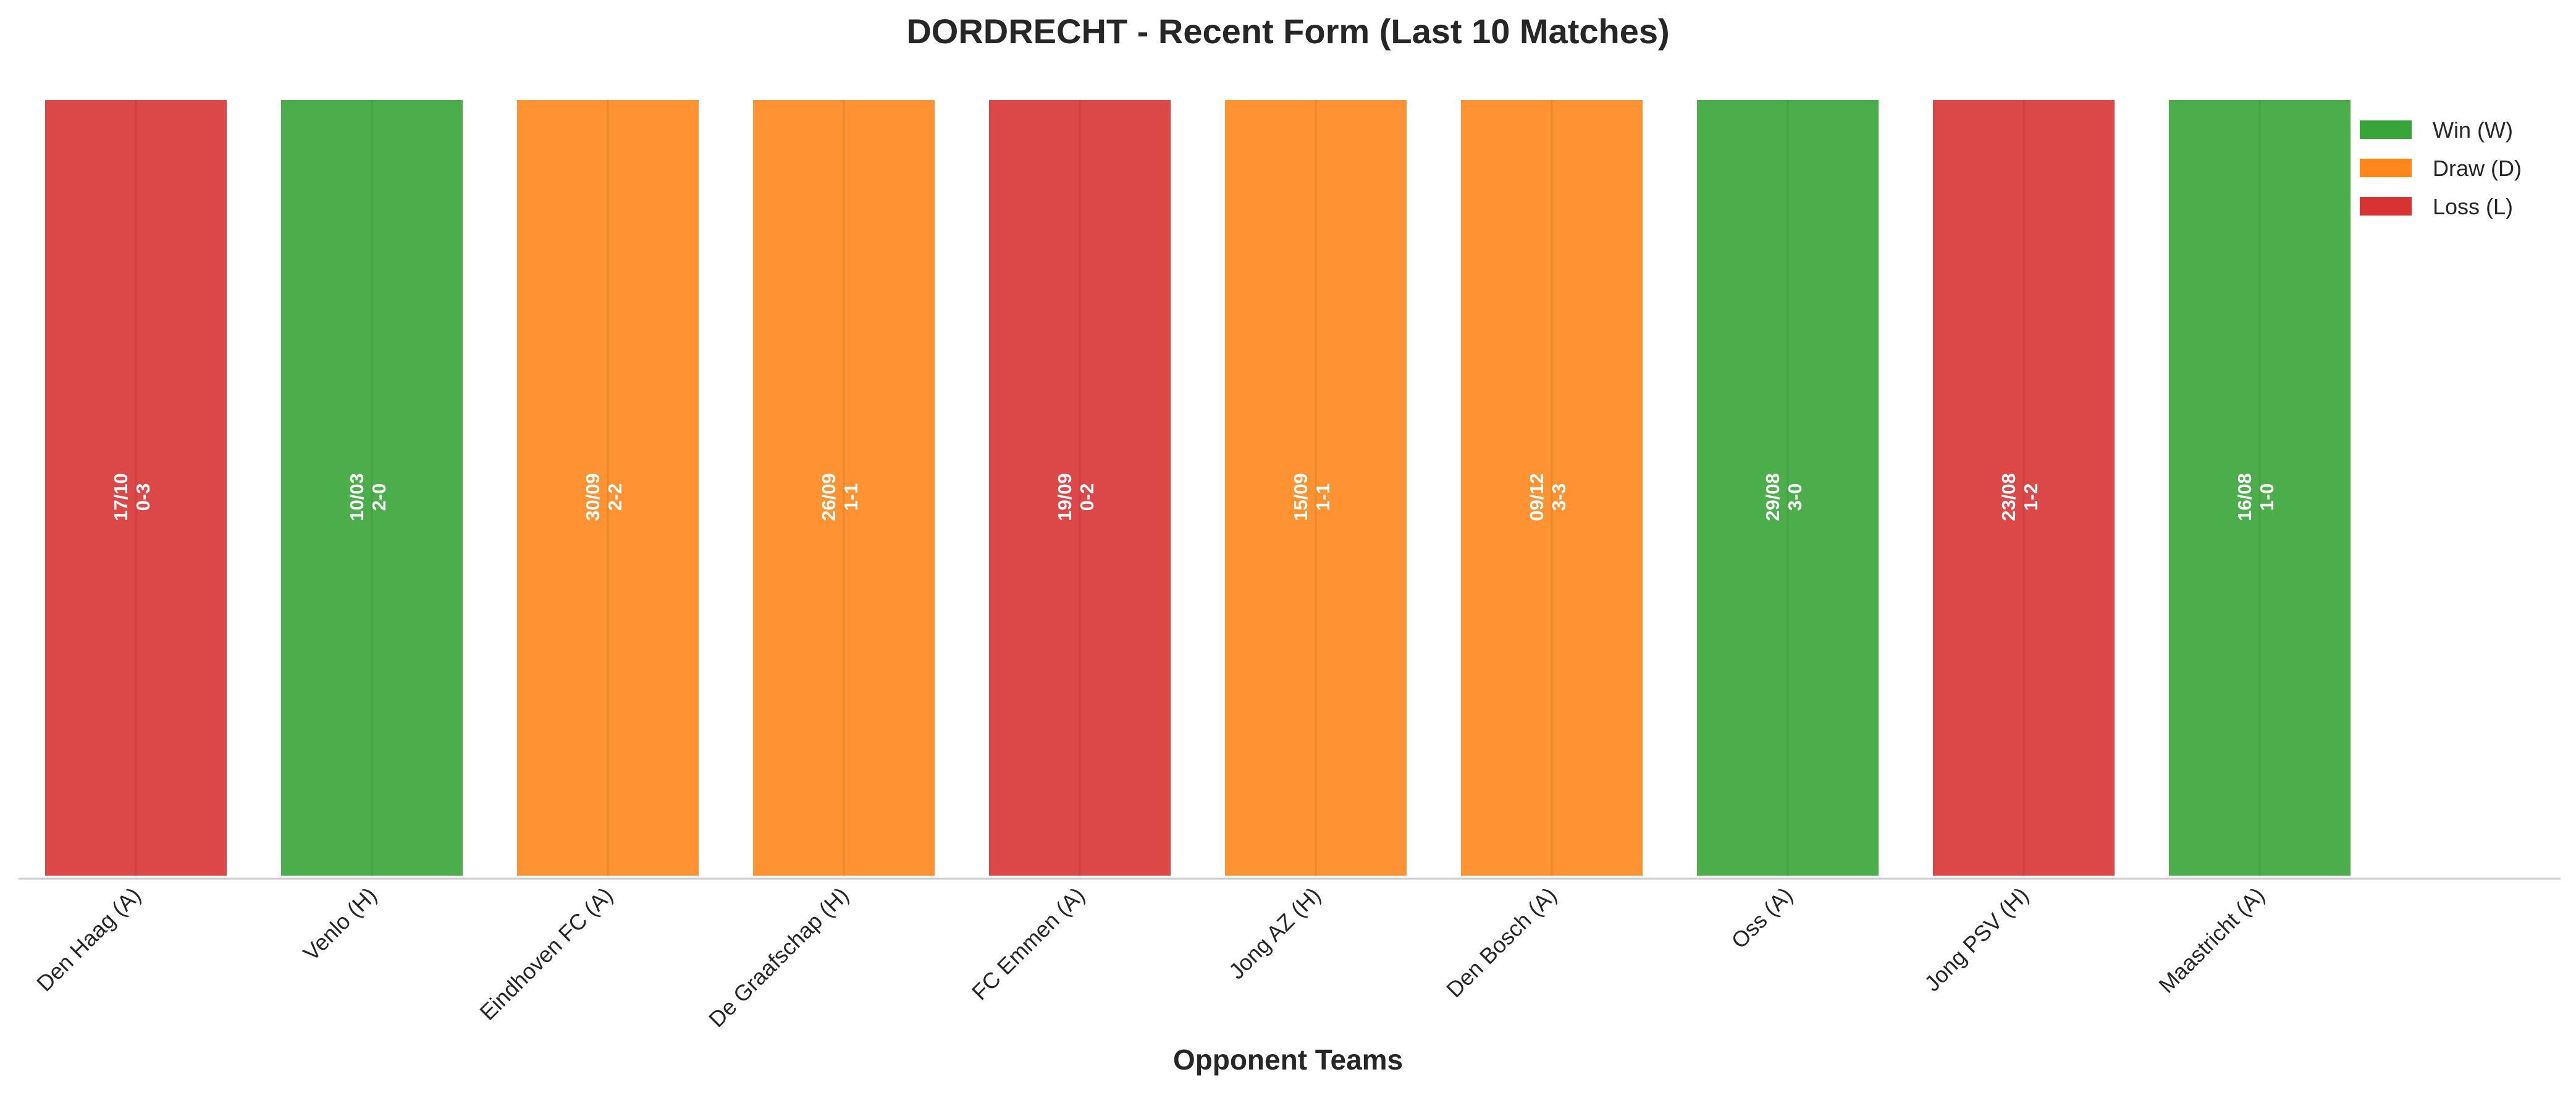 The image size is (2576, 1093). Describe the element at coordinates (340, 924) in the screenshot. I see `x-tick-label-2: Venlo (H)` at that location.